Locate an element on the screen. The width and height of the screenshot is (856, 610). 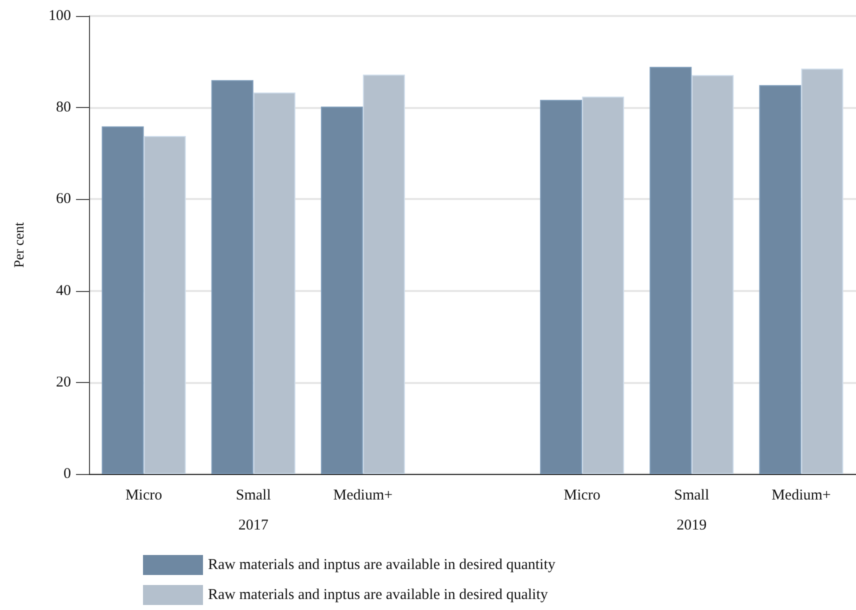
y-tick-label: 100 is located at coordinates (59, 16).